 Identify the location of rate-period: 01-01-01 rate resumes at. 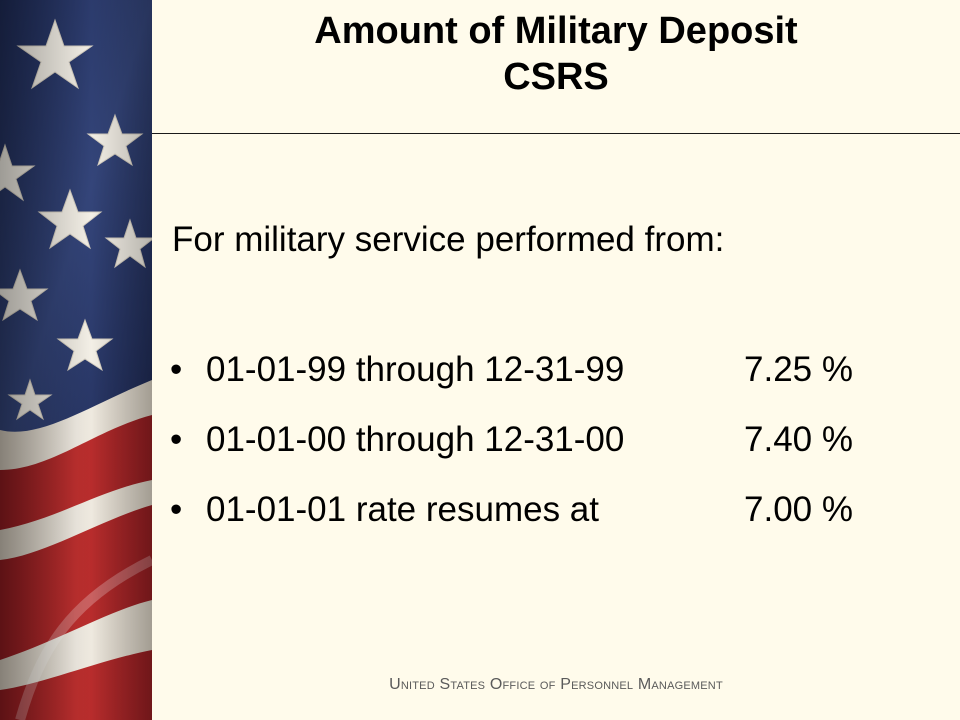
(402, 509).